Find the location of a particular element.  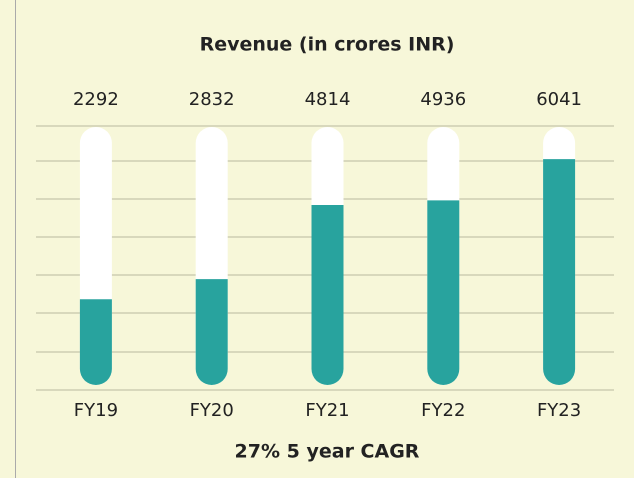

x-tick-label: FY19 is located at coordinates (96, 410).